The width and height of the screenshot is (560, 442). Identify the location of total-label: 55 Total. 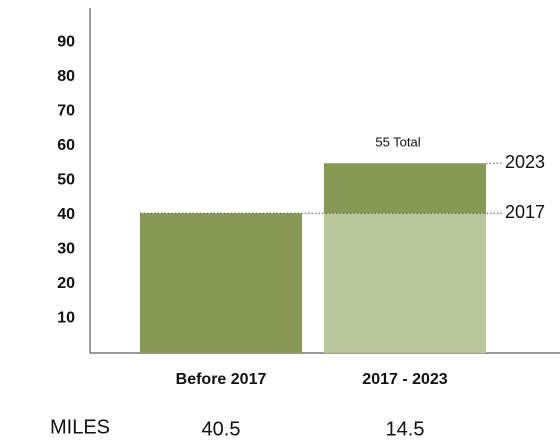
(397, 142).